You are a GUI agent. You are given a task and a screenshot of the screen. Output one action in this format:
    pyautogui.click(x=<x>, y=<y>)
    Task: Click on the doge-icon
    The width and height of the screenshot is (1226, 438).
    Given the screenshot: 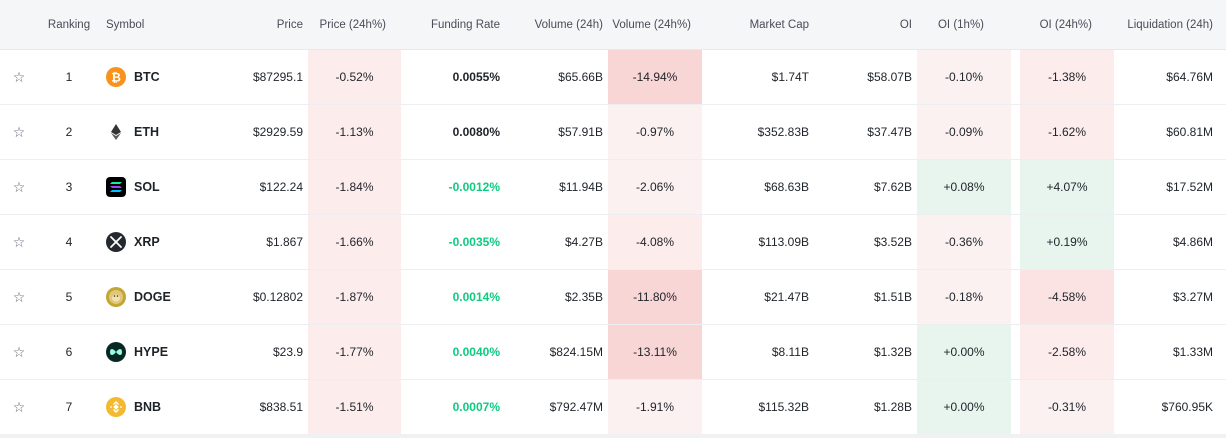 What is the action you would take?
    pyautogui.click(x=116, y=297)
    